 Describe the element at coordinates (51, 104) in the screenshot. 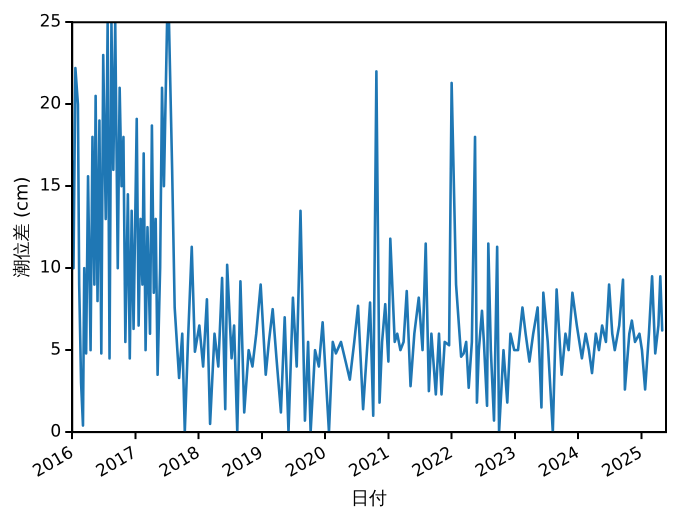

I see `y-tick-label: 20` at that location.